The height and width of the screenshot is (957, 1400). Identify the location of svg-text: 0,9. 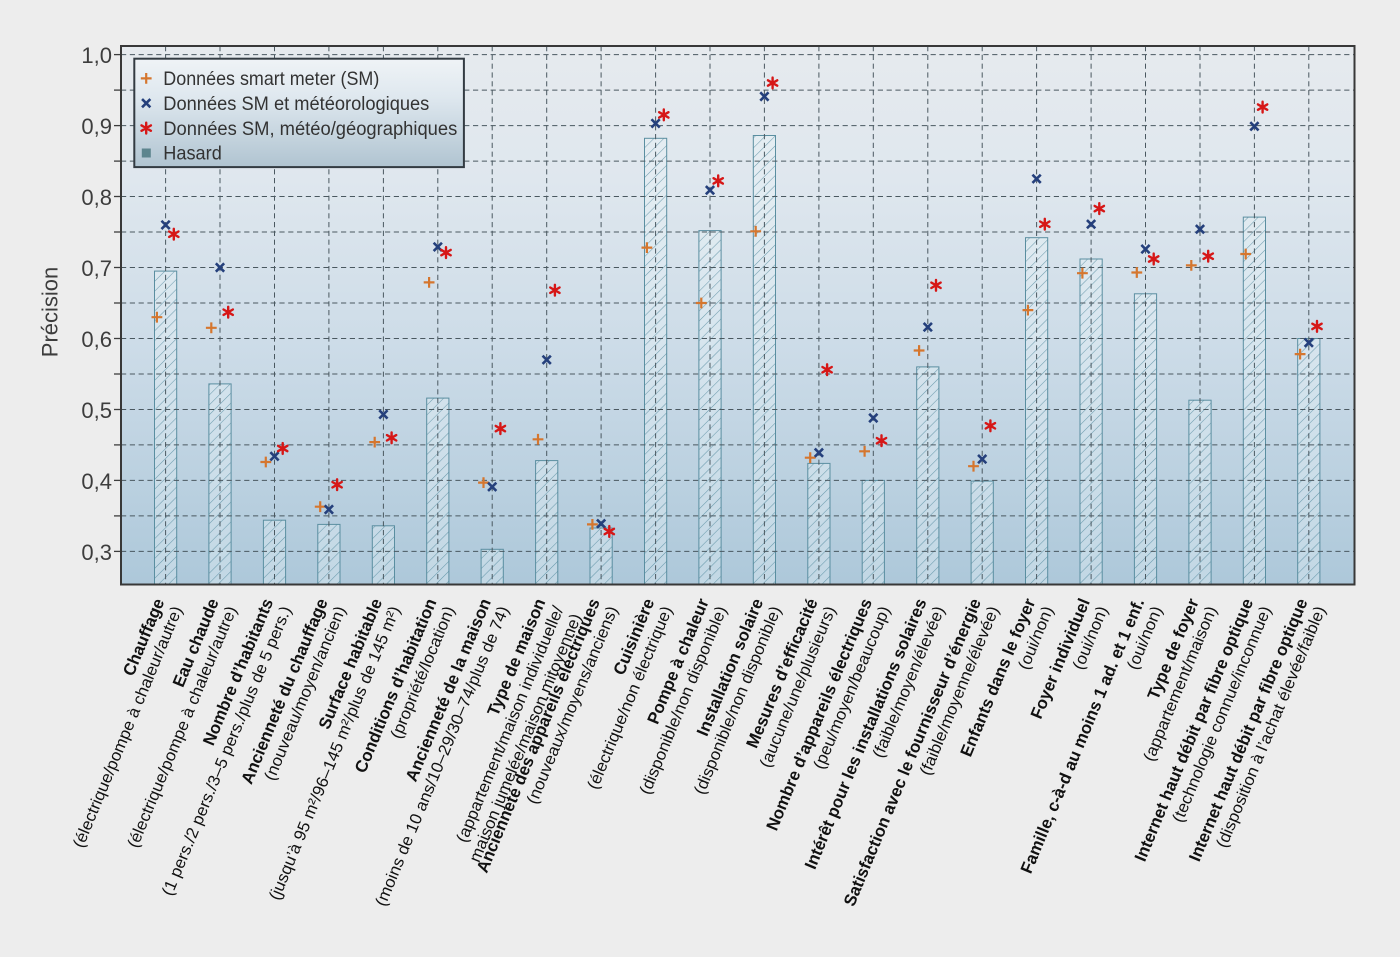
(96, 126).